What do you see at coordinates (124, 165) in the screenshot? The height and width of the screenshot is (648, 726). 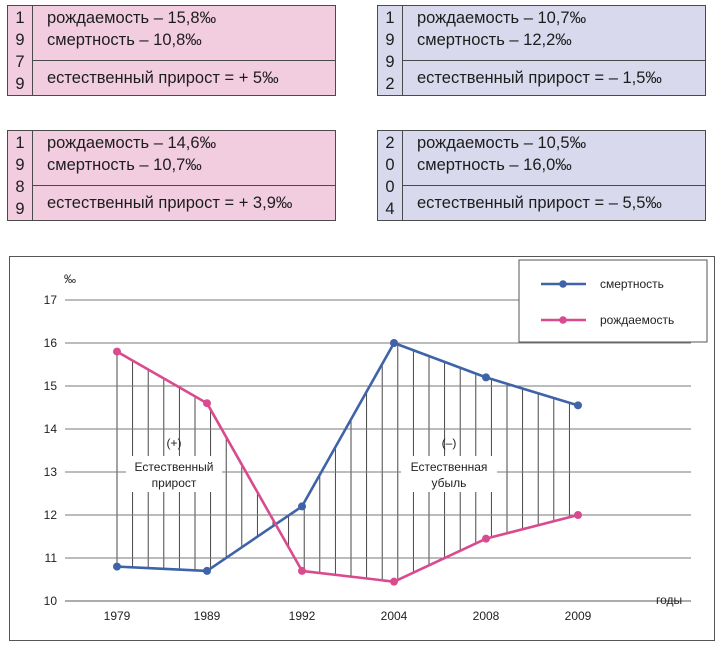 I see `death-rate-text: смертность – 10,7‰` at bounding box center [124, 165].